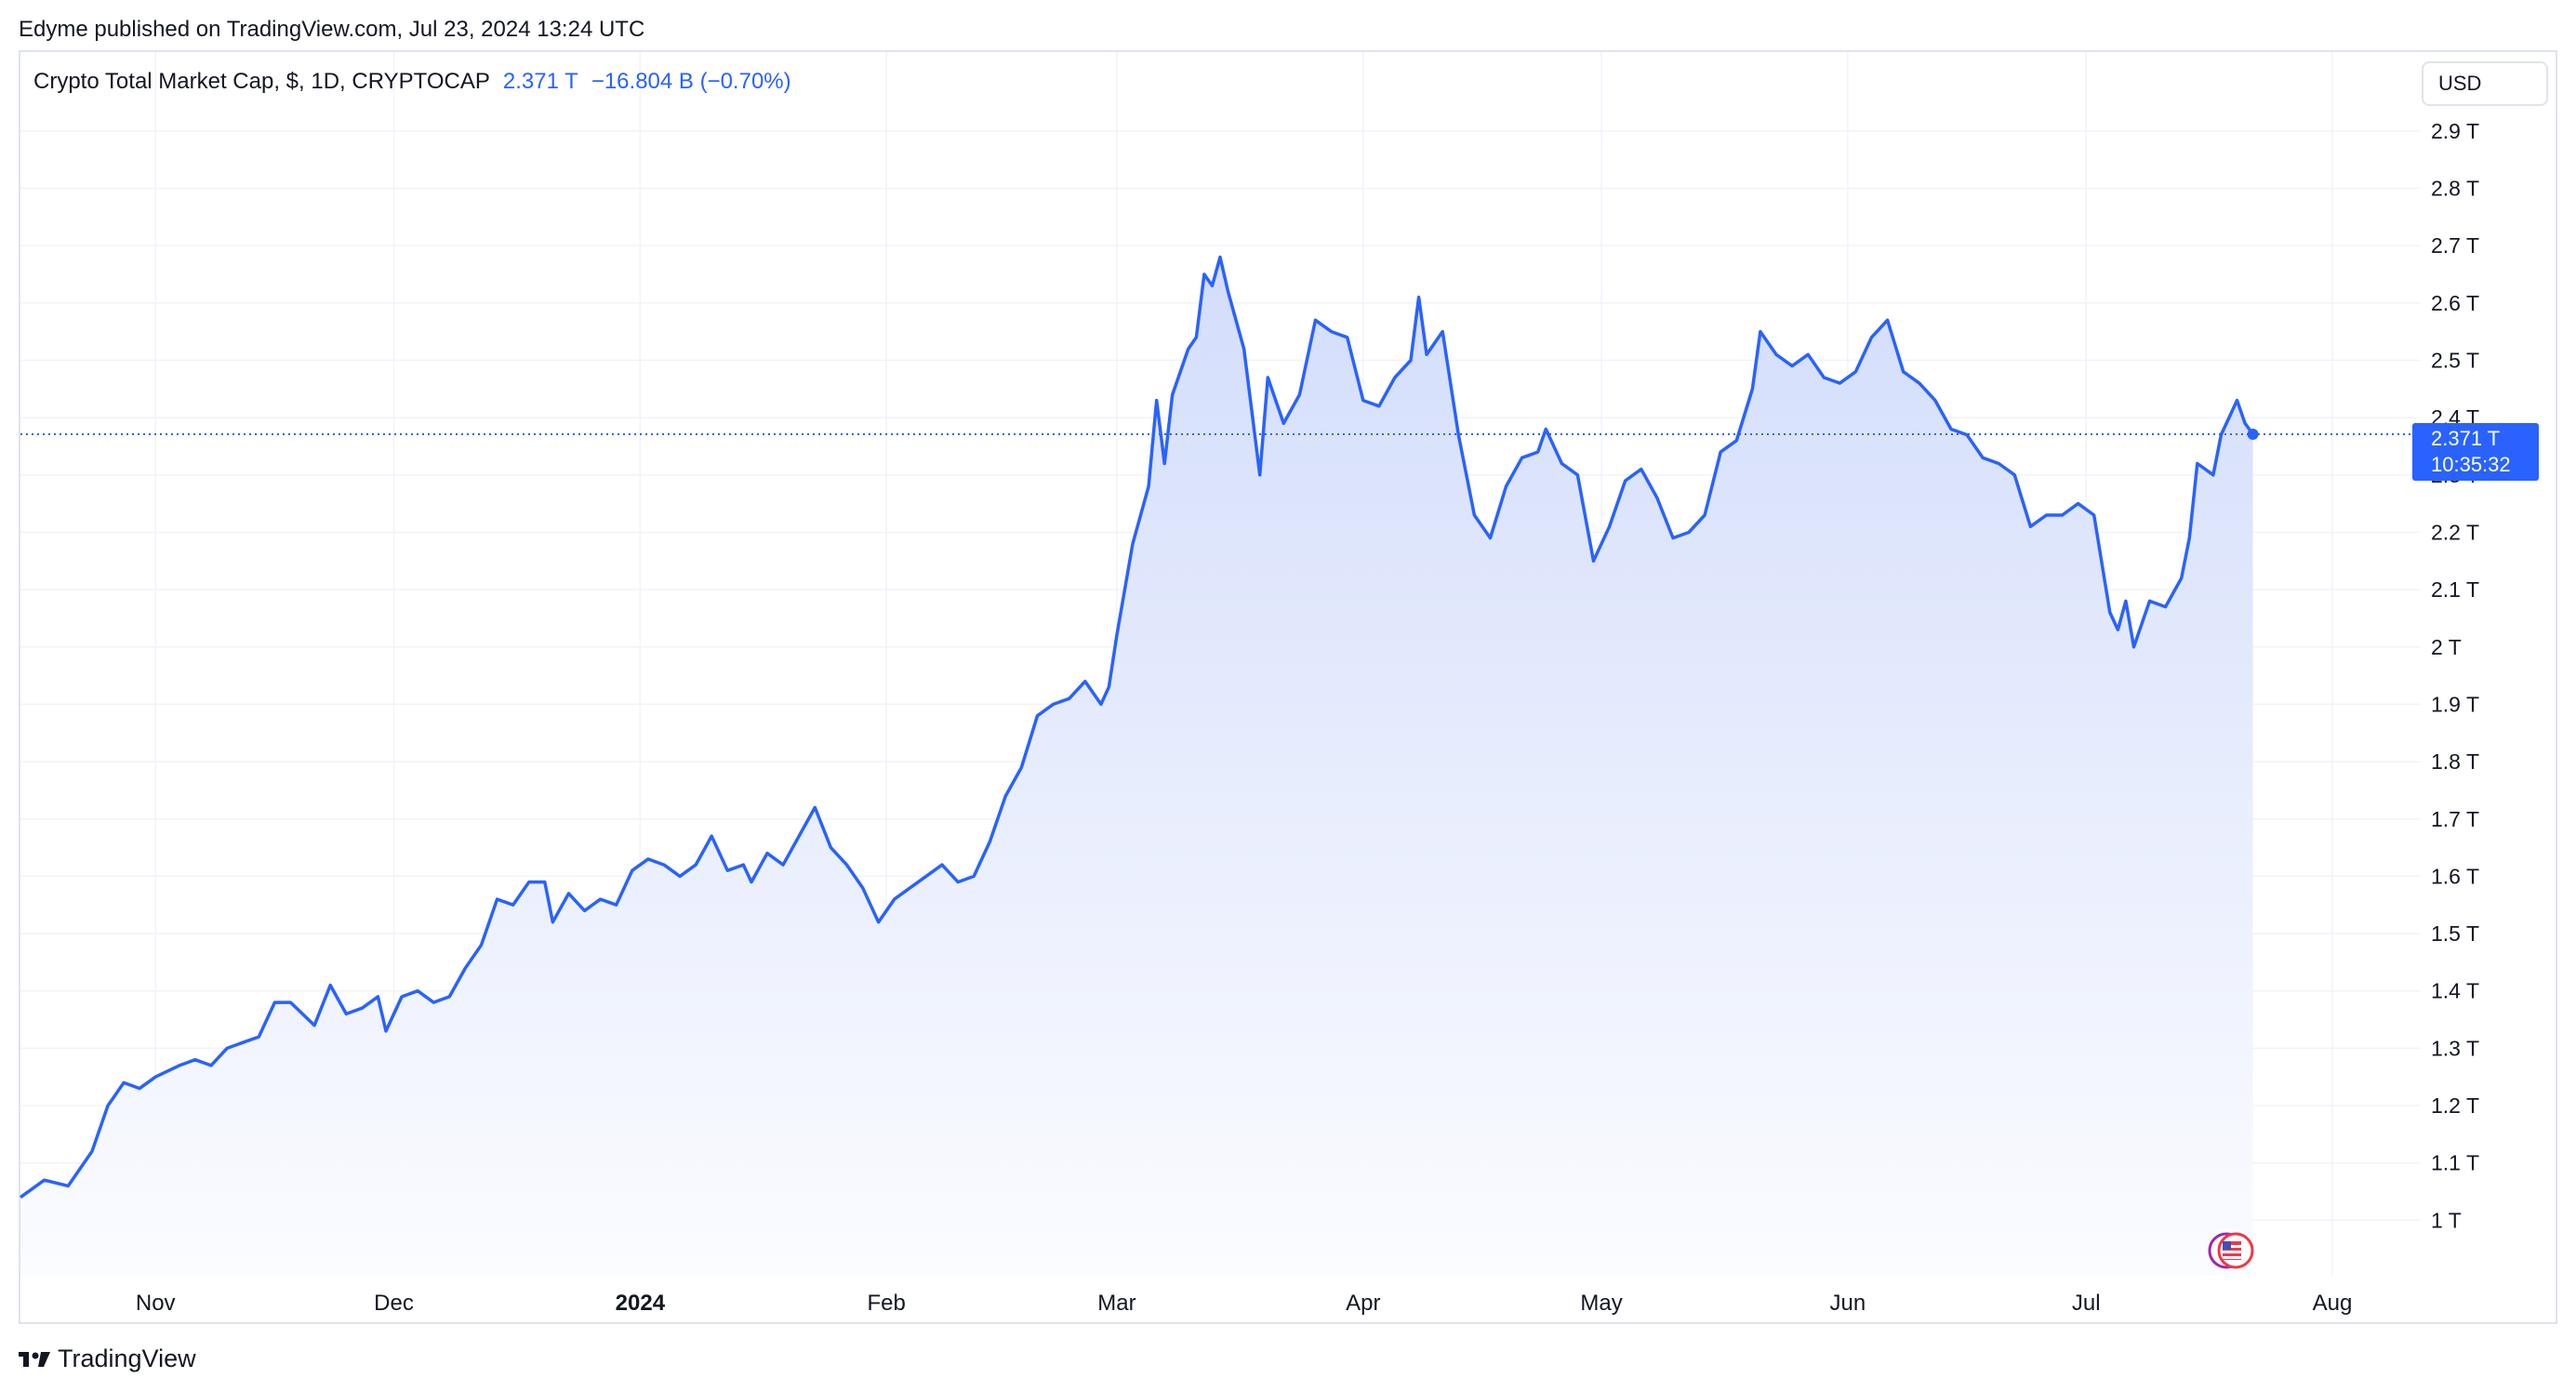 This screenshot has height=1391, width=2576. What do you see at coordinates (2455, 933) in the screenshot?
I see `y-tick-label: 1.5 T` at bounding box center [2455, 933].